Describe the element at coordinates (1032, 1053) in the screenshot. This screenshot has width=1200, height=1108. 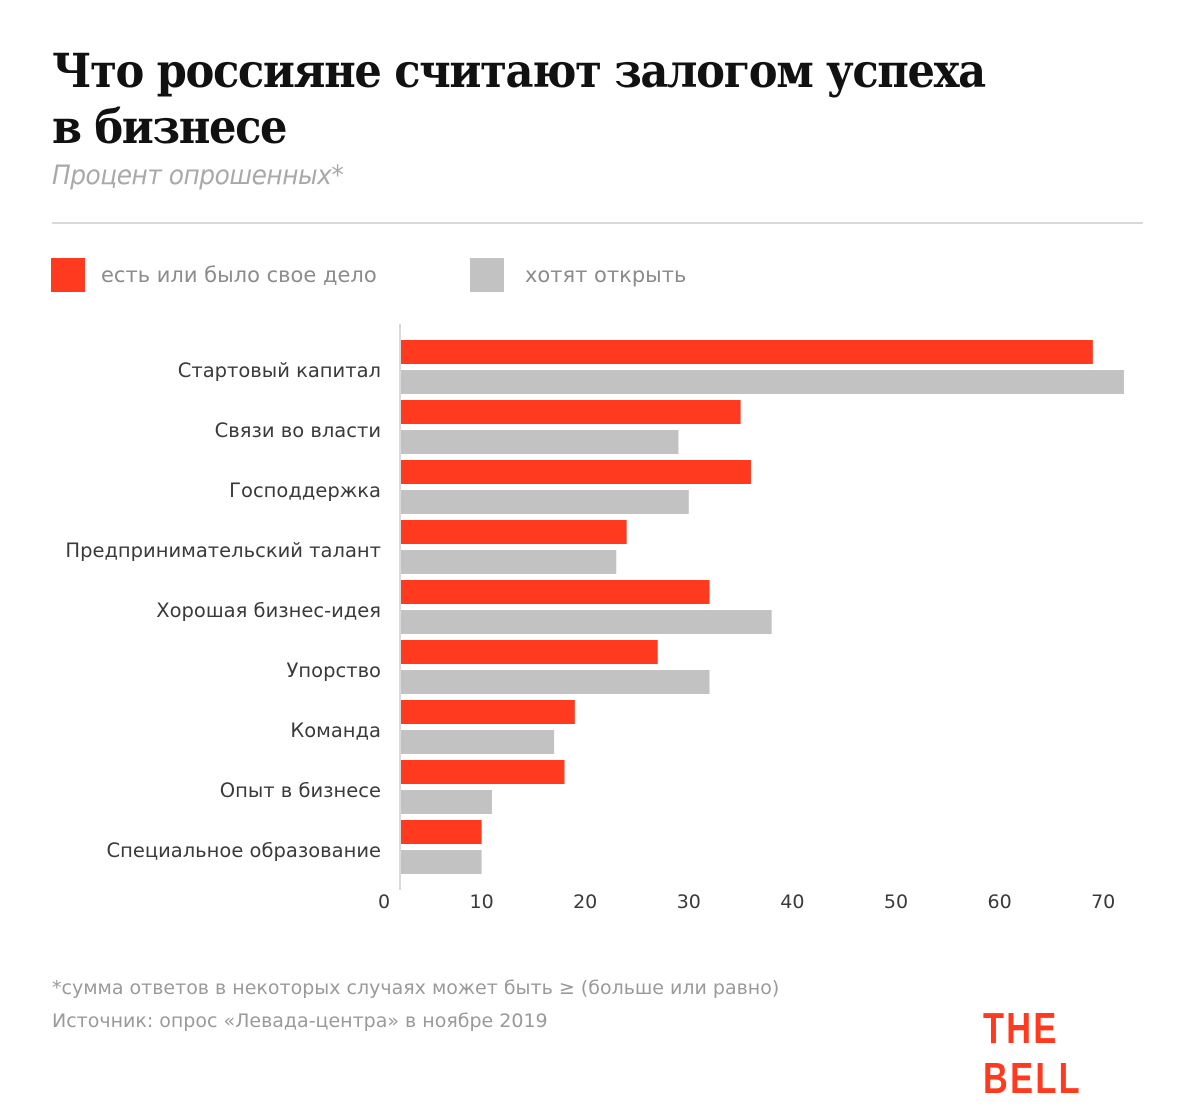
I see `brand-logo: THE BELL` at that location.